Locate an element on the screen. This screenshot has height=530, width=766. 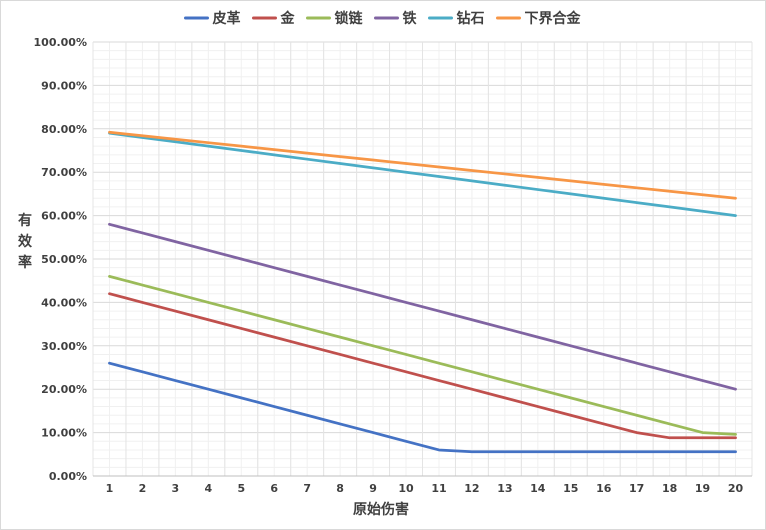
legend-label: 钻石 is located at coordinates (471, 18).